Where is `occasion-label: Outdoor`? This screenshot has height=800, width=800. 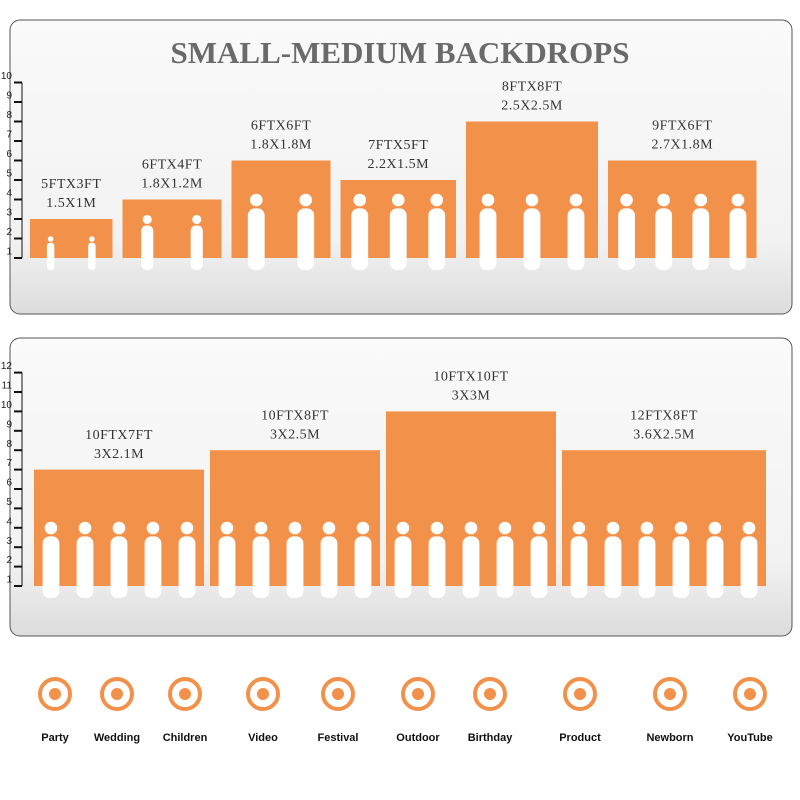
occasion-label: Outdoor is located at coordinates (418, 738).